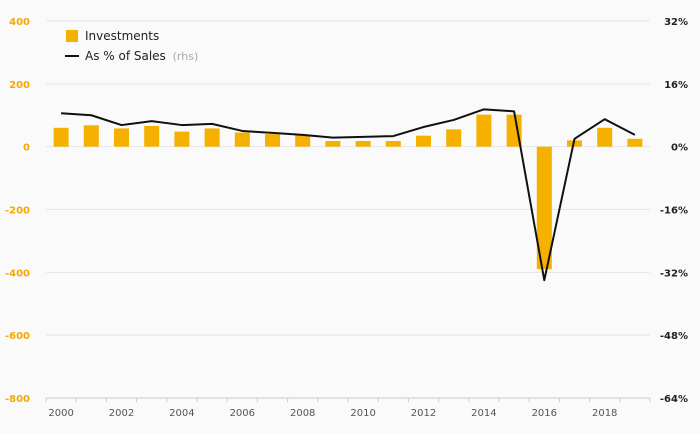 This screenshot has height=433, width=700. Describe the element at coordinates (674, 399) in the screenshot. I see `right-tick-label: -64%` at that location.